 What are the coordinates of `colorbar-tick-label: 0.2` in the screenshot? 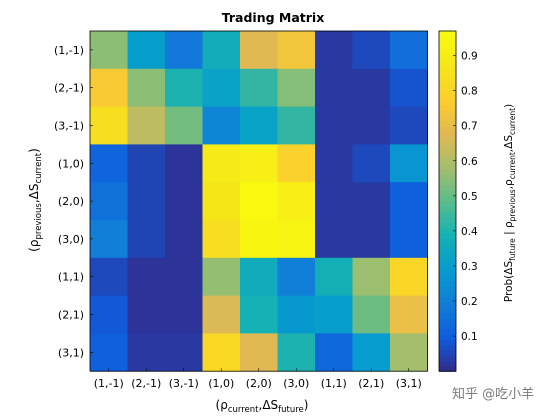 It's located at (469, 302).